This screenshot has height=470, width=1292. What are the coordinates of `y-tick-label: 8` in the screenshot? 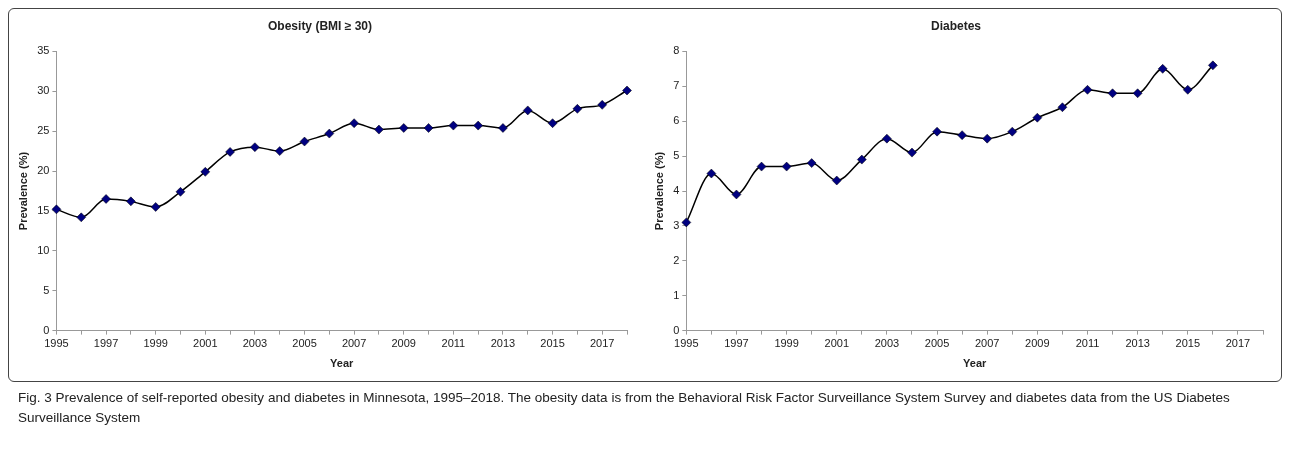 It's located at (676, 50).